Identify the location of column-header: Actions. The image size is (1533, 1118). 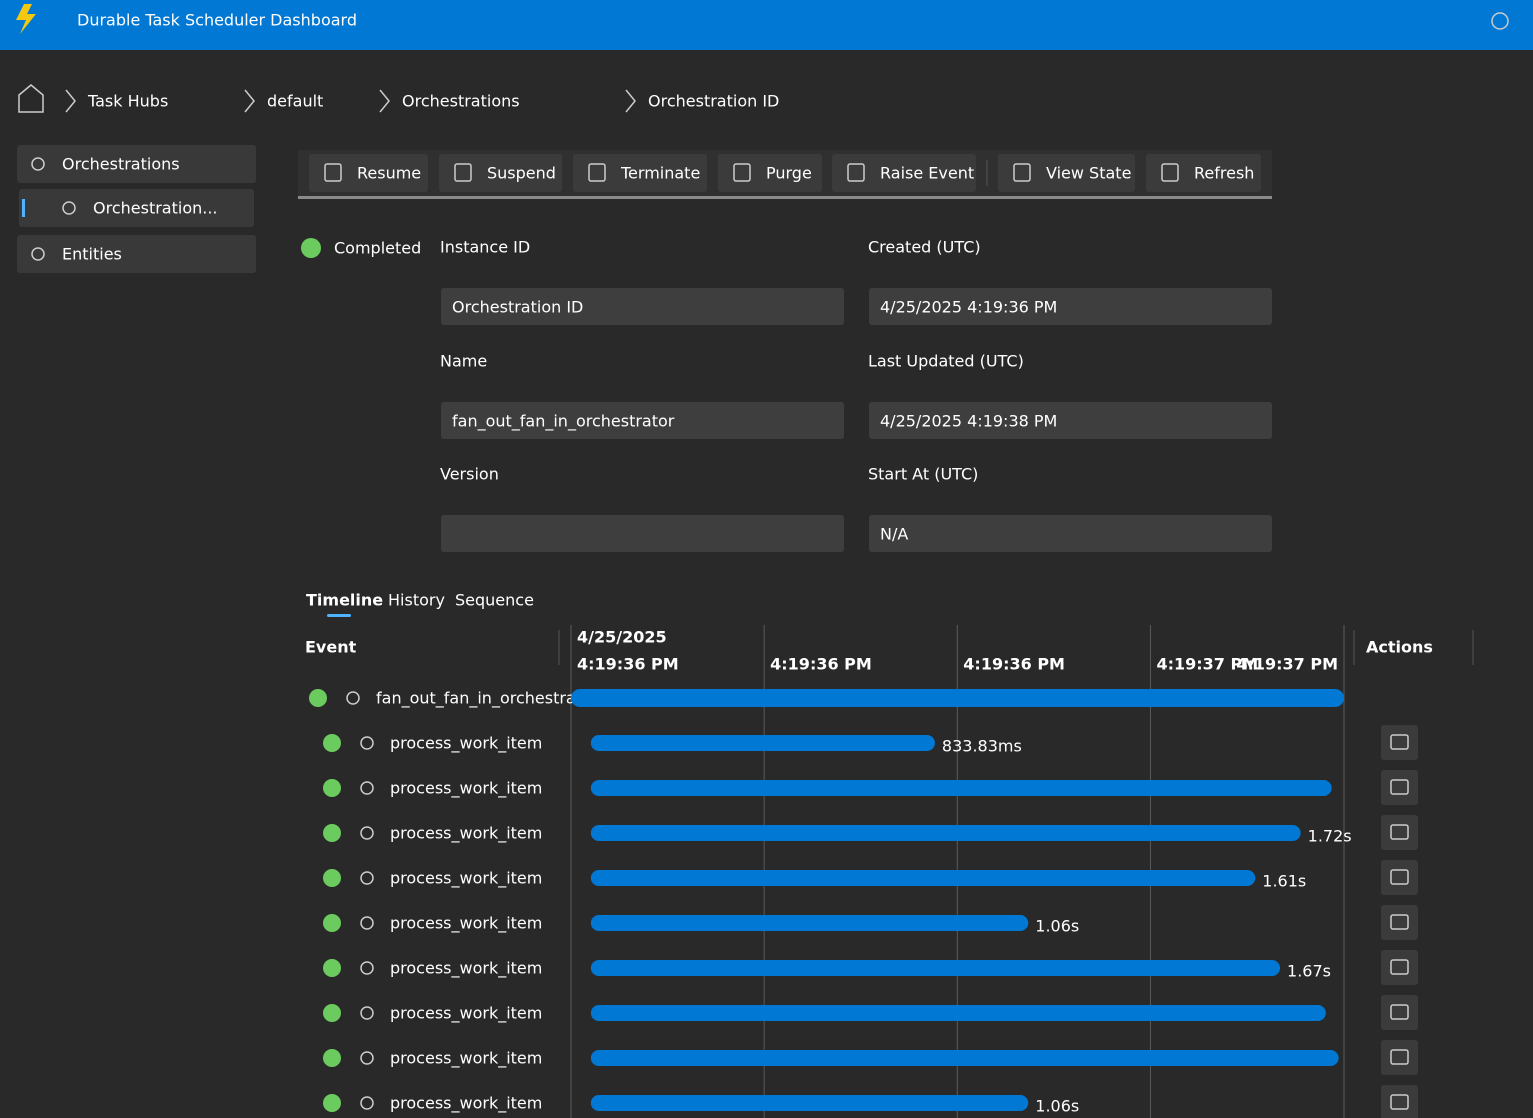
(1399, 647).